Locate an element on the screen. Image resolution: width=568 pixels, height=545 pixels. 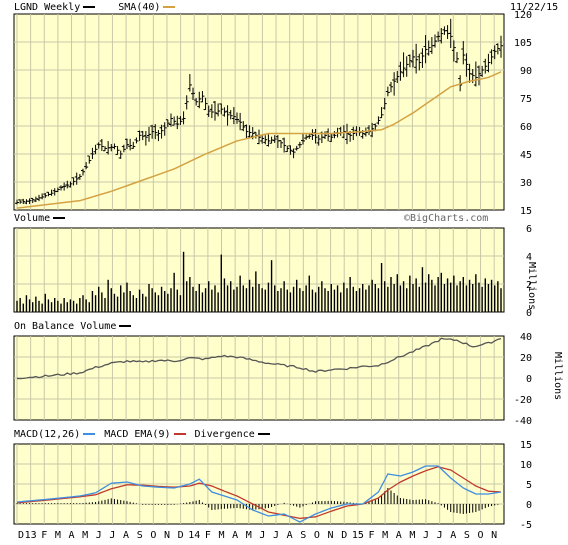
symbol-label: LGND Weekly is located at coordinates (47, 7).